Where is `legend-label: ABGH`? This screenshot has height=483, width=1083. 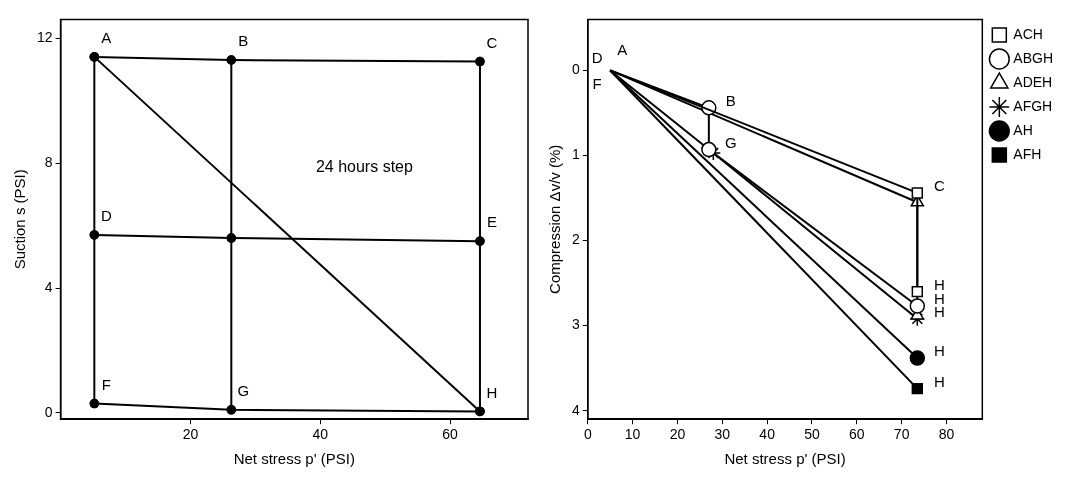
legend-label: ABGH is located at coordinates (1033, 57).